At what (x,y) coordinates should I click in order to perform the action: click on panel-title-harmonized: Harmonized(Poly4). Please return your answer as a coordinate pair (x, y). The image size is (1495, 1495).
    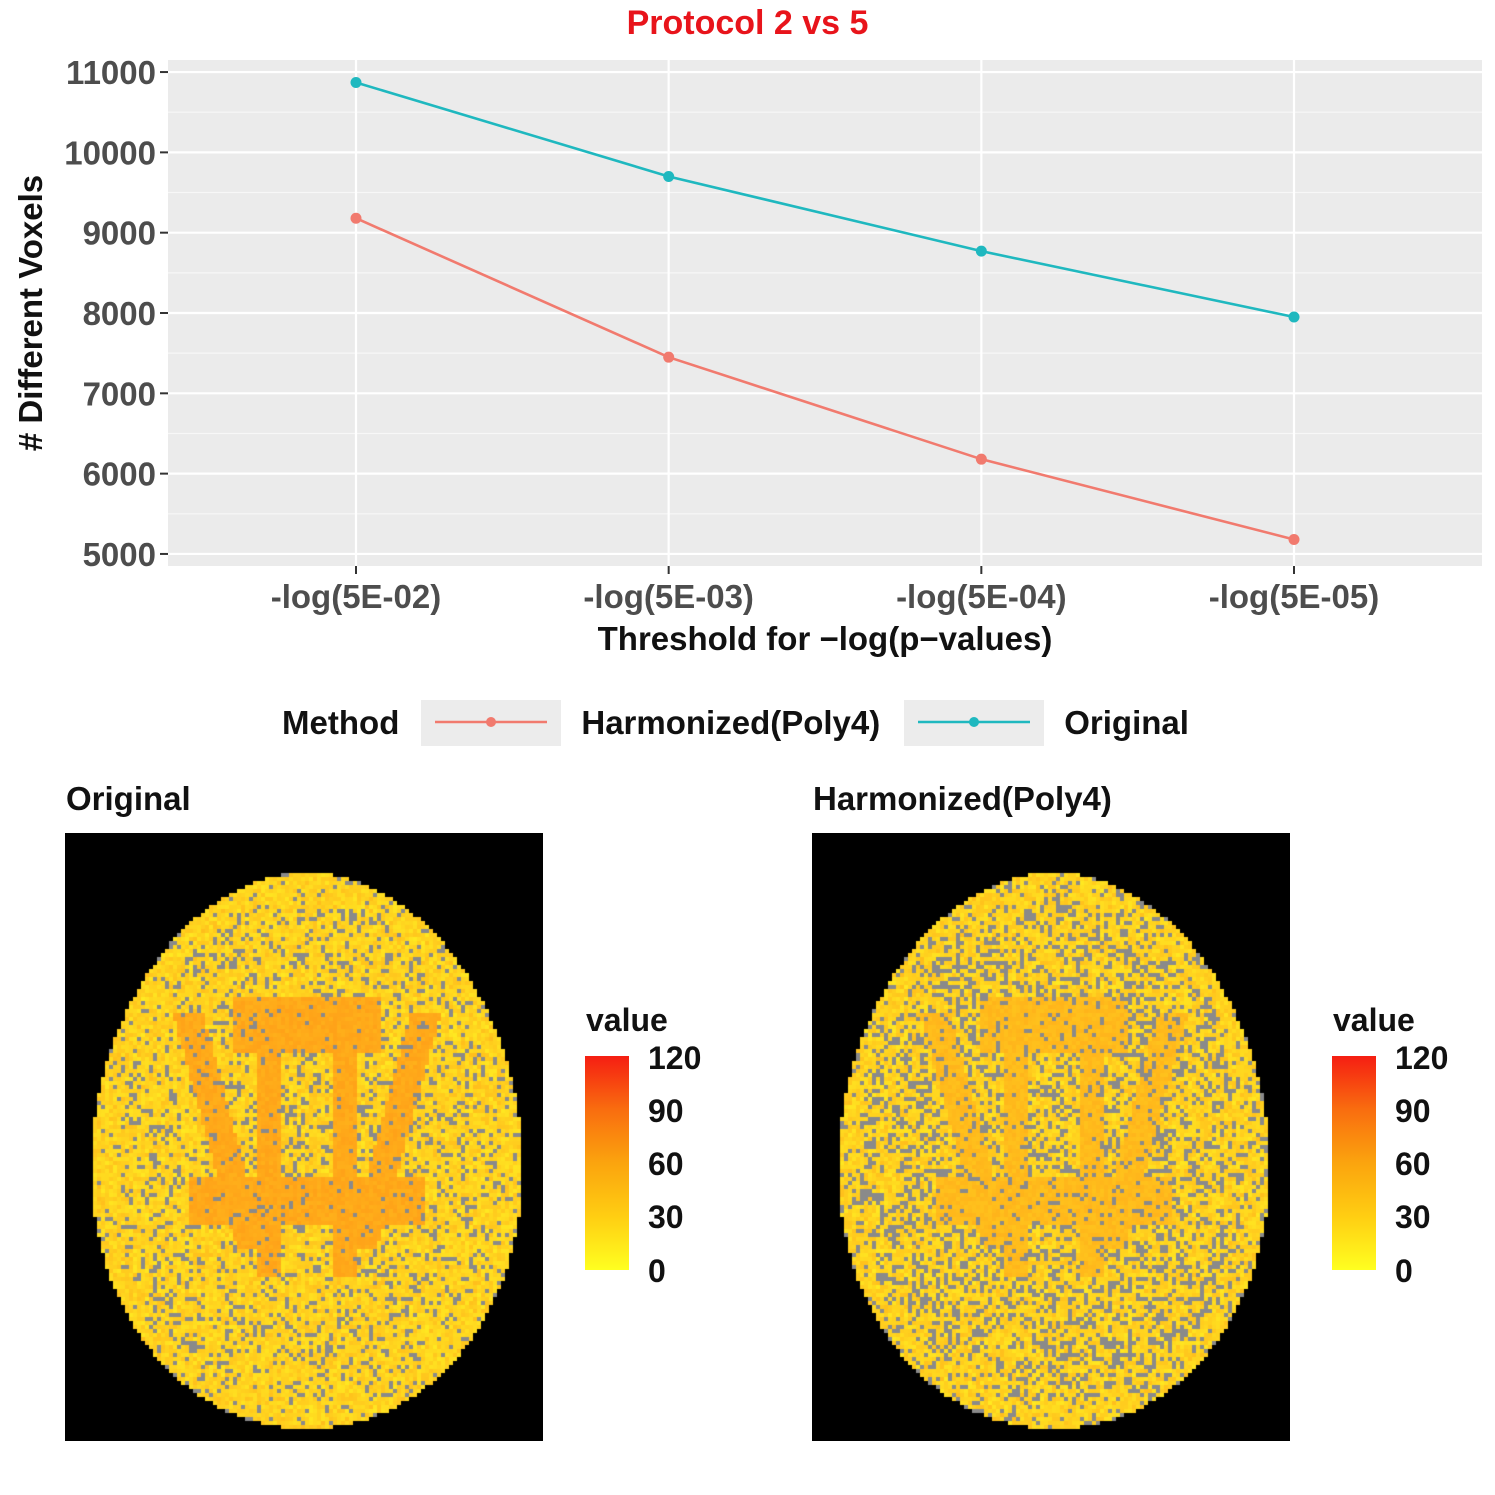
    Looking at the image, I should click on (962, 798).